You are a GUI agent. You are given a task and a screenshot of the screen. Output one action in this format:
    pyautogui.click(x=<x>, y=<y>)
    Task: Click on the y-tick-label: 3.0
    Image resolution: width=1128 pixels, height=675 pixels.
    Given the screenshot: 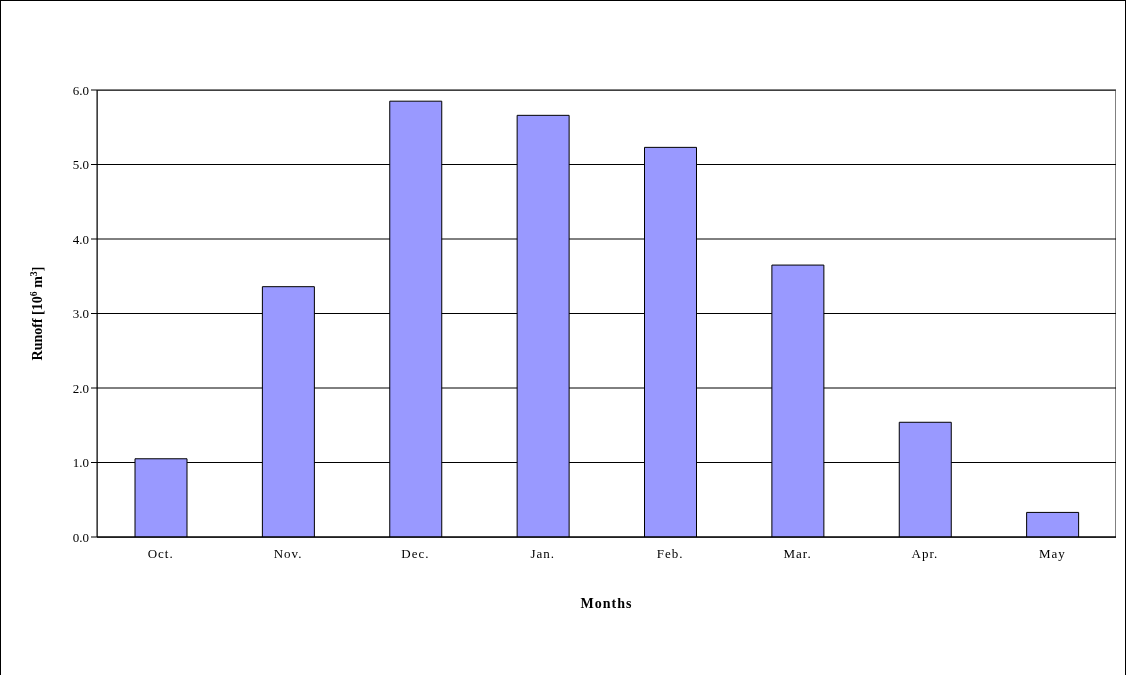 What is the action you would take?
    pyautogui.click(x=80, y=314)
    